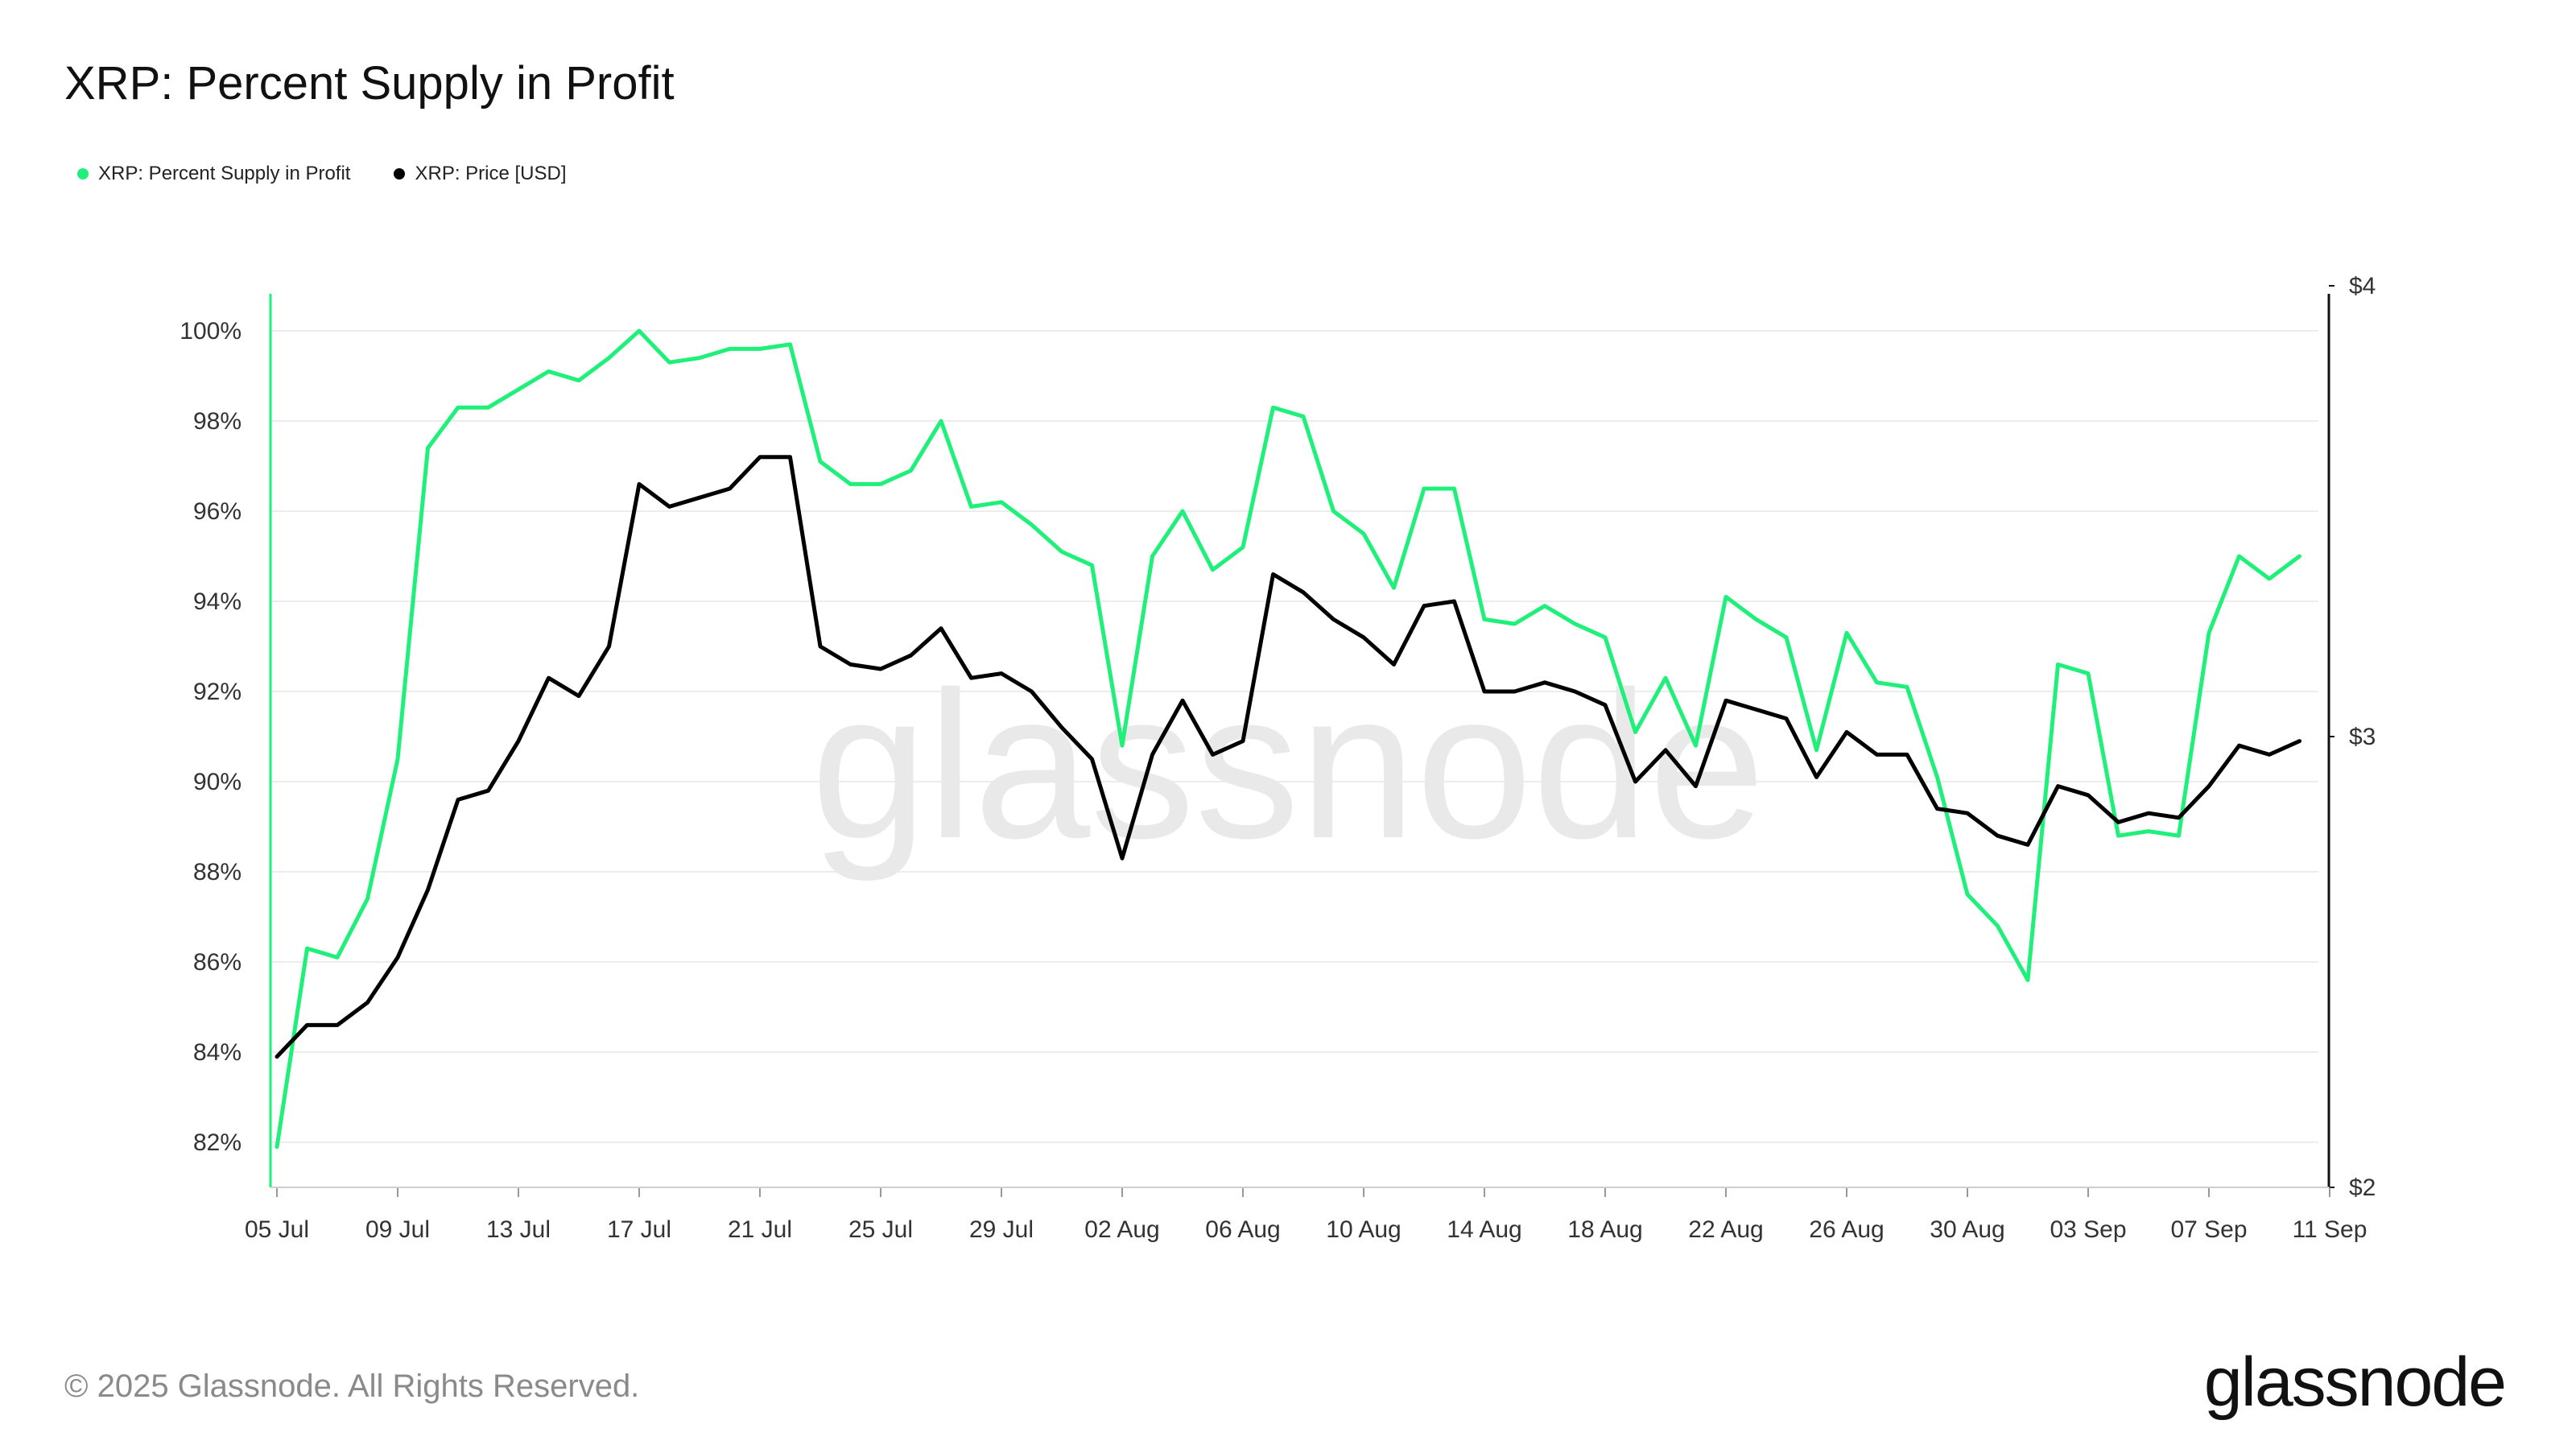 This screenshot has height=1449, width=2576. Describe the element at coordinates (83, 174) in the screenshot. I see `legend-dot-supply-in-profit` at that location.